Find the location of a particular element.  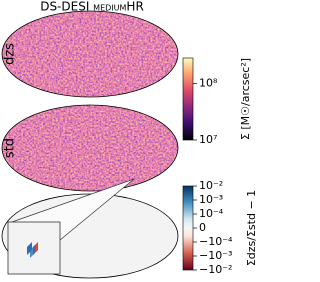

tick-label: −10⁻⁴ is located at coordinates (216, 241).